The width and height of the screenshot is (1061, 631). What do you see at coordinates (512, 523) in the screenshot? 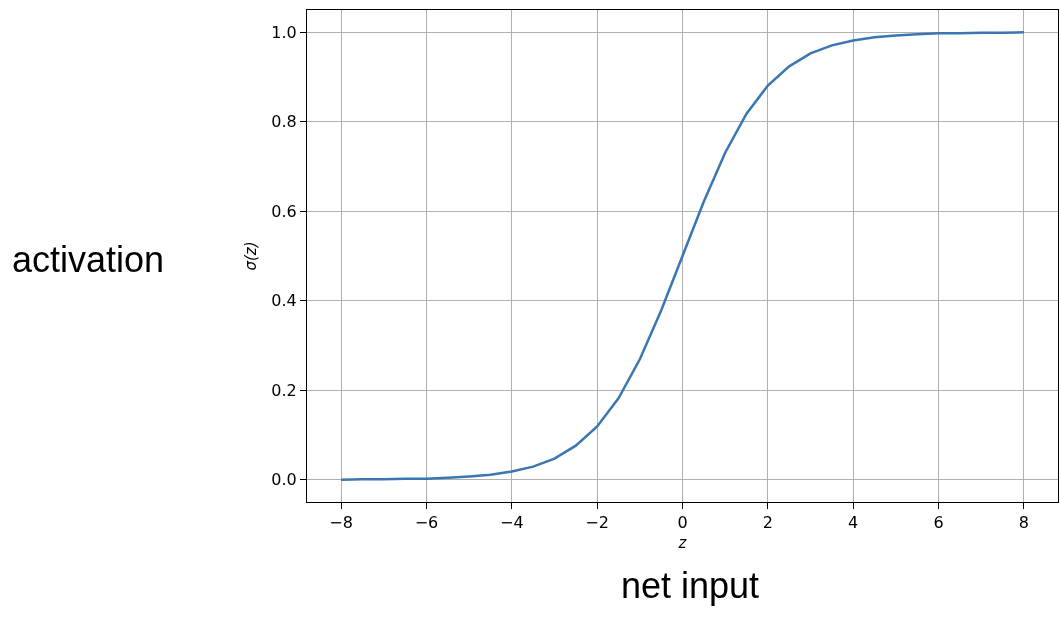
I see `x-tick-label: −4` at bounding box center [512, 523].